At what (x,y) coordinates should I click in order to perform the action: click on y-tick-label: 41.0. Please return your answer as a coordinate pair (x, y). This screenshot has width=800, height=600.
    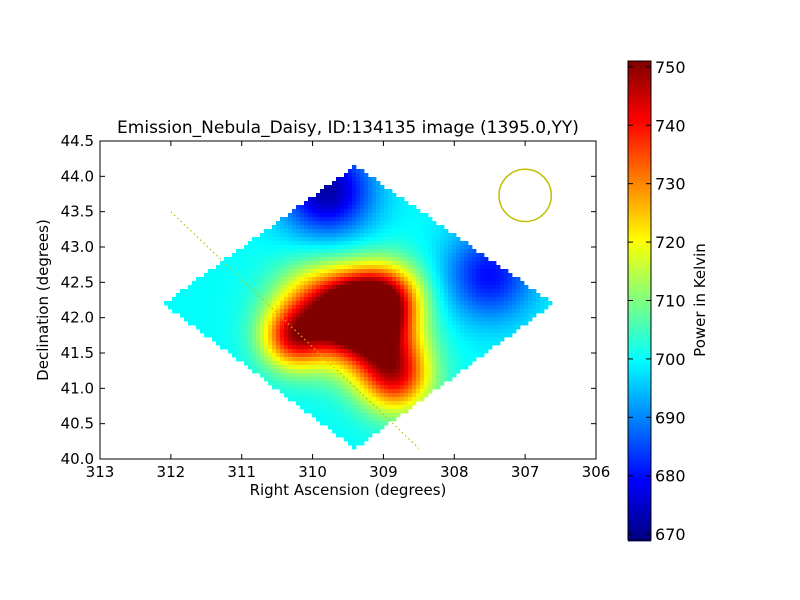
    Looking at the image, I should click on (77, 388).